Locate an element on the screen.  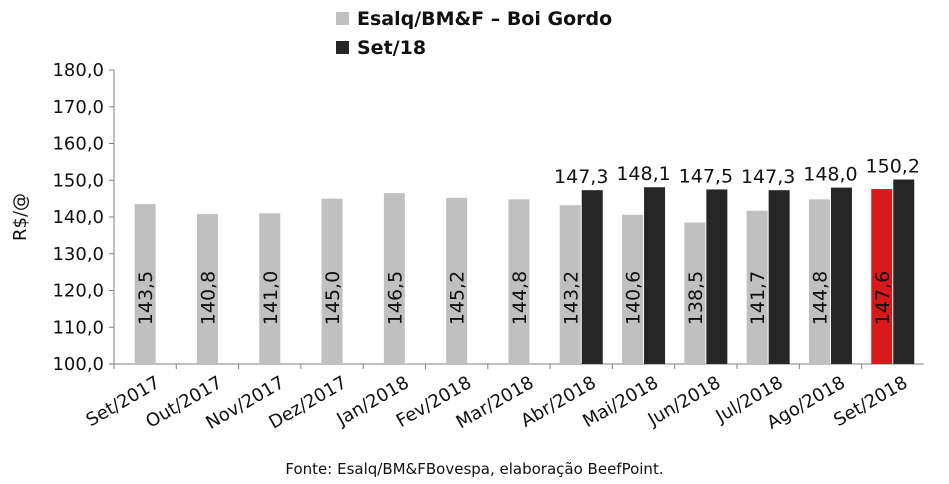
bar-label-esalq: 141,7 is located at coordinates (758, 298).